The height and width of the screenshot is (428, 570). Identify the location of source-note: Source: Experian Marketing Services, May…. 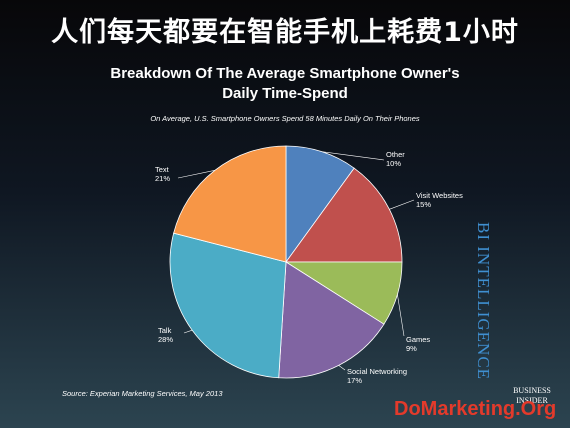
(142, 393).